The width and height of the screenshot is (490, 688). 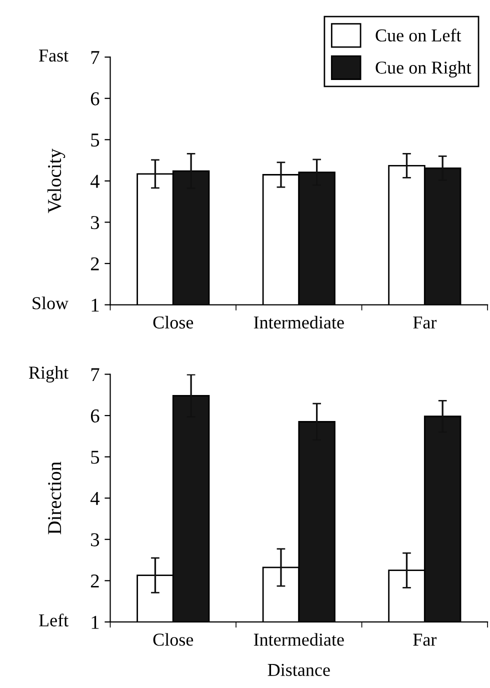 What do you see at coordinates (50, 303) in the screenshot?
I see `text: Slow` at bounding box center [50, 303].